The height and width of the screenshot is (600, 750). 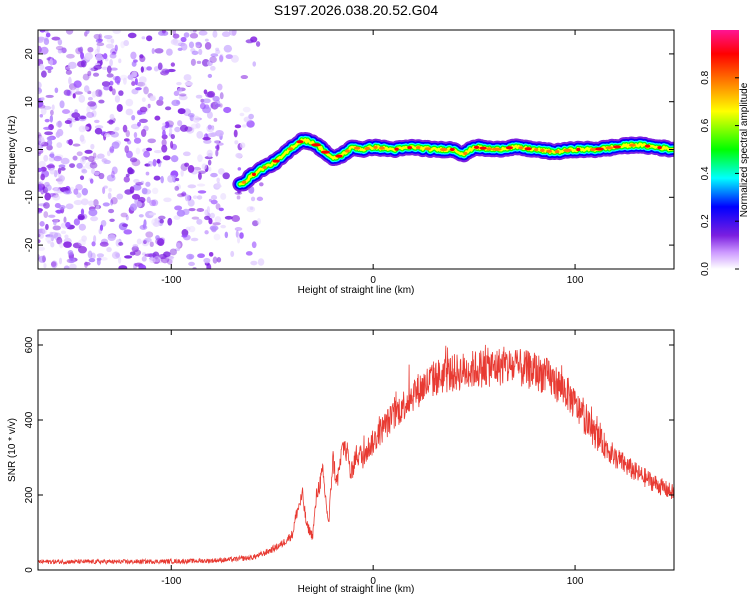 What do you see at coordinates (29, 197) in the screenshot?
I see `spectrogram-ytick-label: -10` at bounding box center [29, 197].